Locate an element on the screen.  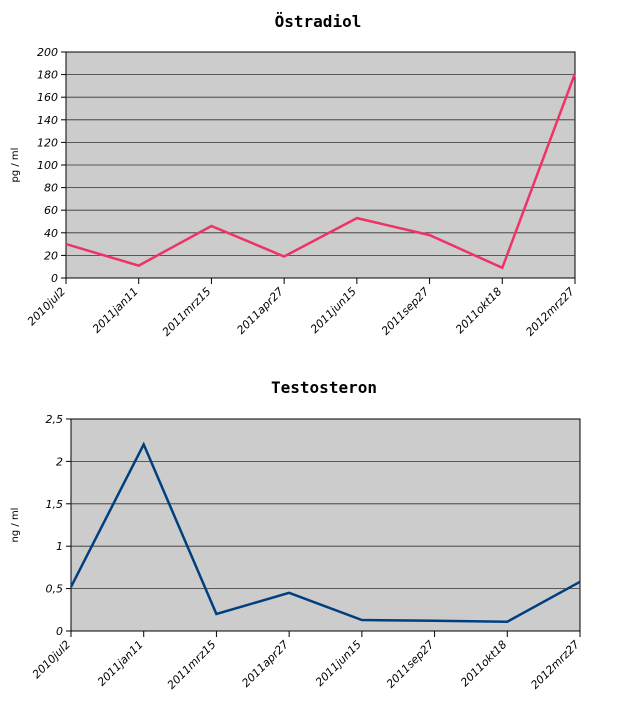
y-axis-label: ng / ml is located at coordinates (15, 525).